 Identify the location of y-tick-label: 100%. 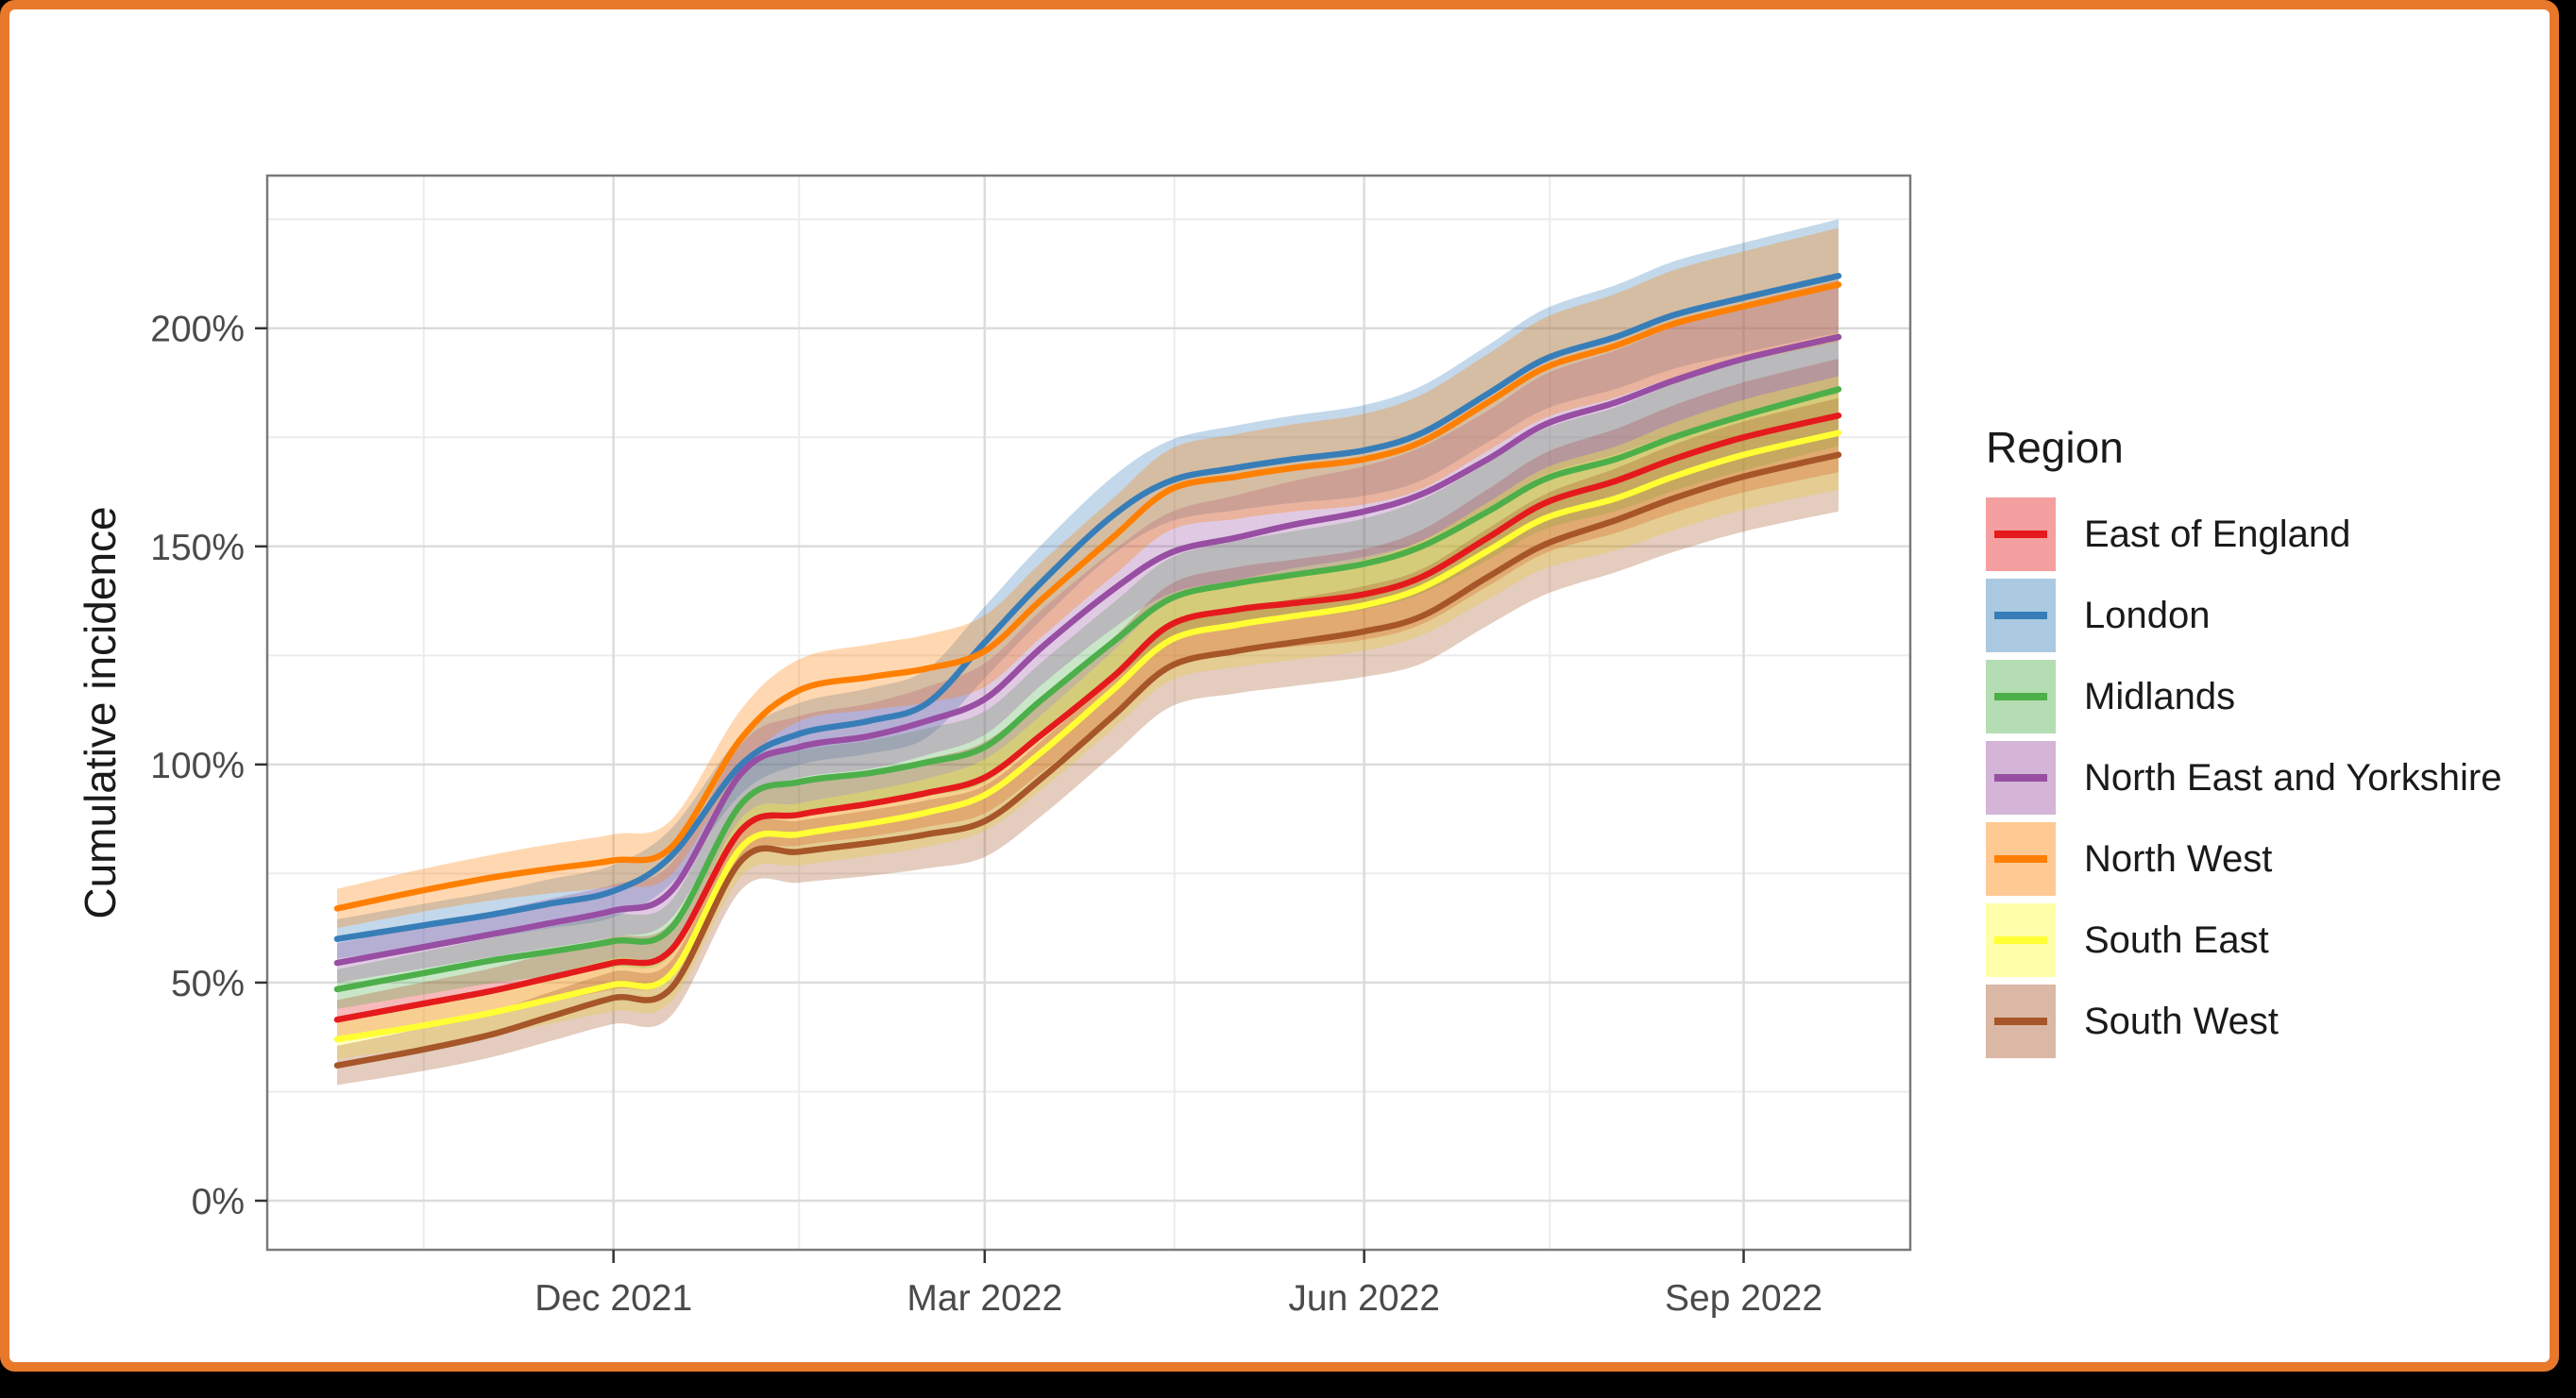
(197, 766).